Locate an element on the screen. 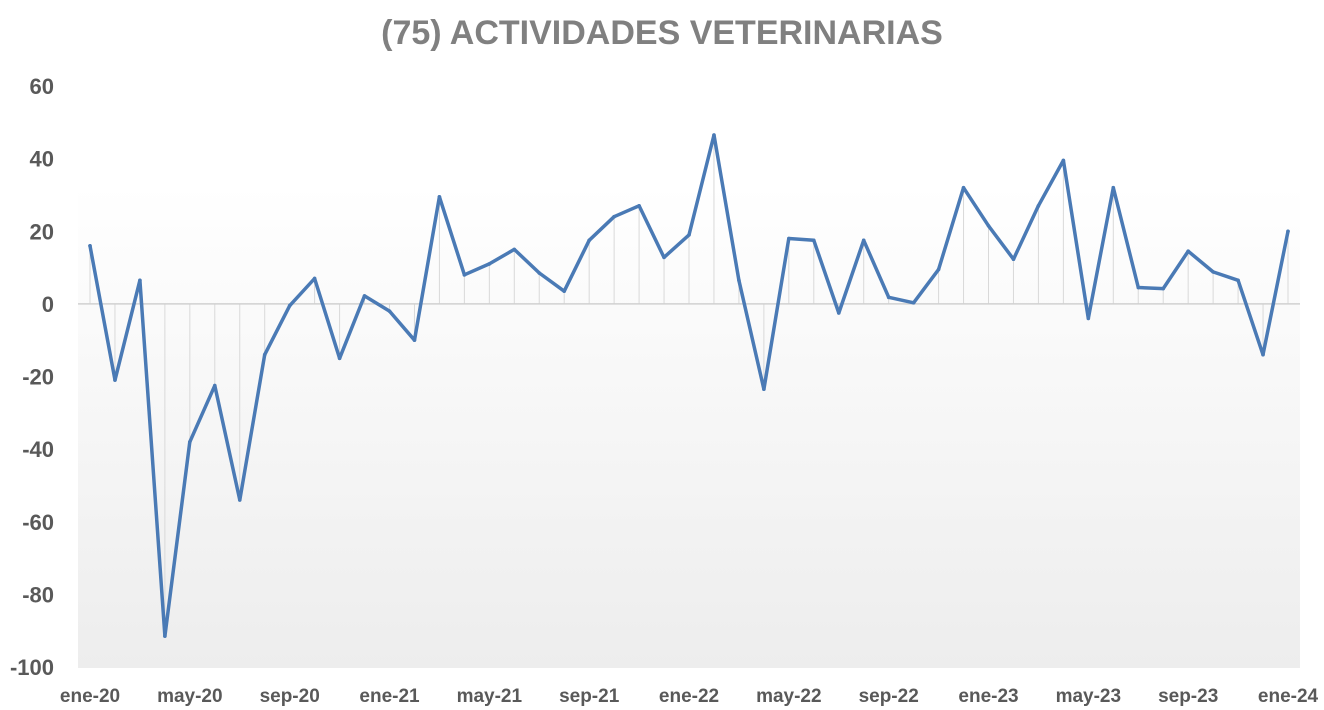 The width and height of the screenshot is (1324, 710). y-tick-label: 0 is located at coordinates (48, 304).